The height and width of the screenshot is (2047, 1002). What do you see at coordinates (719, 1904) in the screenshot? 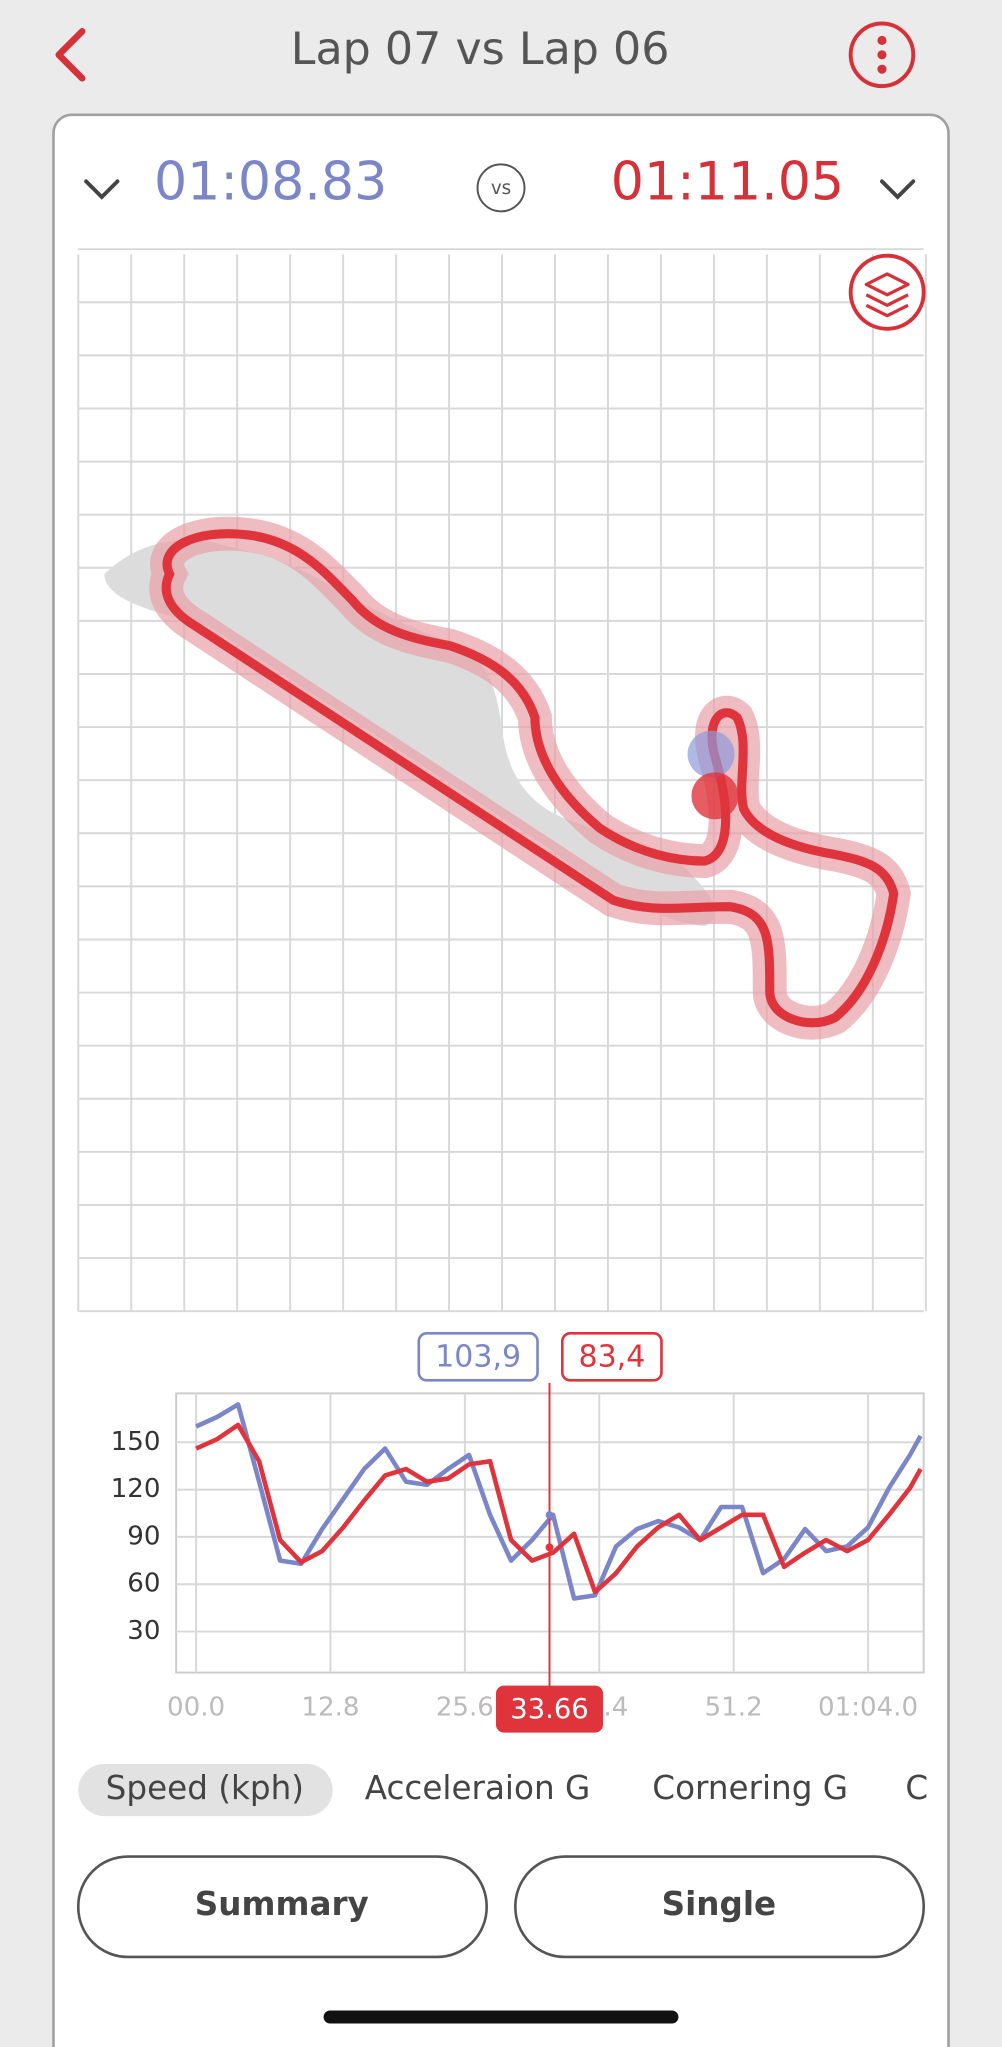
I see `single-label: Single` at bounding box center [719, 1904].